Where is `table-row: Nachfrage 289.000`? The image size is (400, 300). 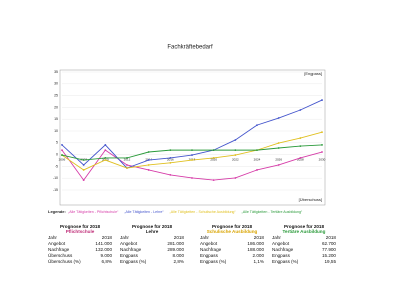
table-row: Nachfrage 289.000 is located at coordinates (152, 250).